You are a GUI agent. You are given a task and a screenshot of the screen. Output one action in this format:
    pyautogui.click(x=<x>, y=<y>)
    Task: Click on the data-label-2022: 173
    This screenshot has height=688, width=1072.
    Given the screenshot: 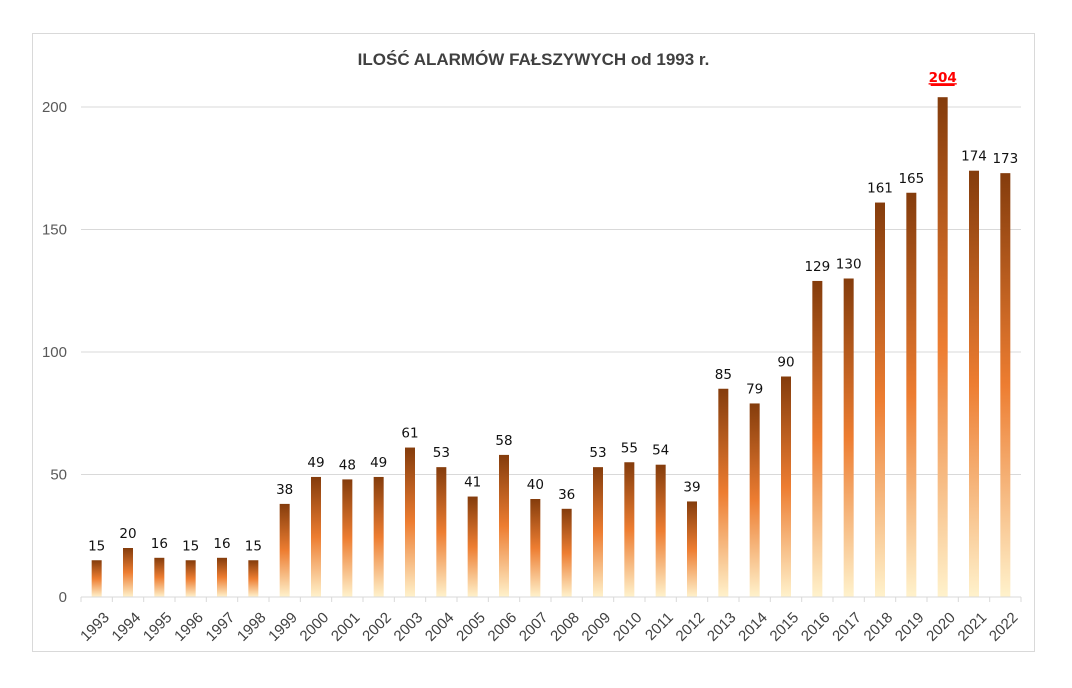 What is the action you would take?
    pyautogui.click(x=1005, y=159)
    